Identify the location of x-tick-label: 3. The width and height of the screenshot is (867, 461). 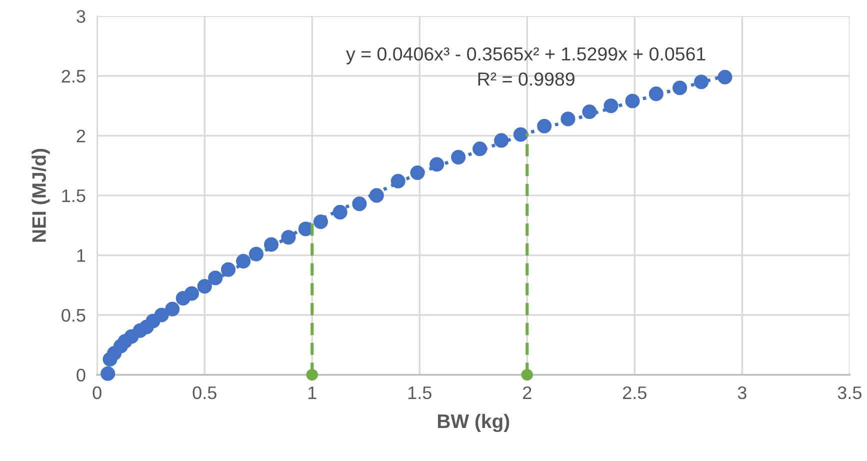
(742, 393).